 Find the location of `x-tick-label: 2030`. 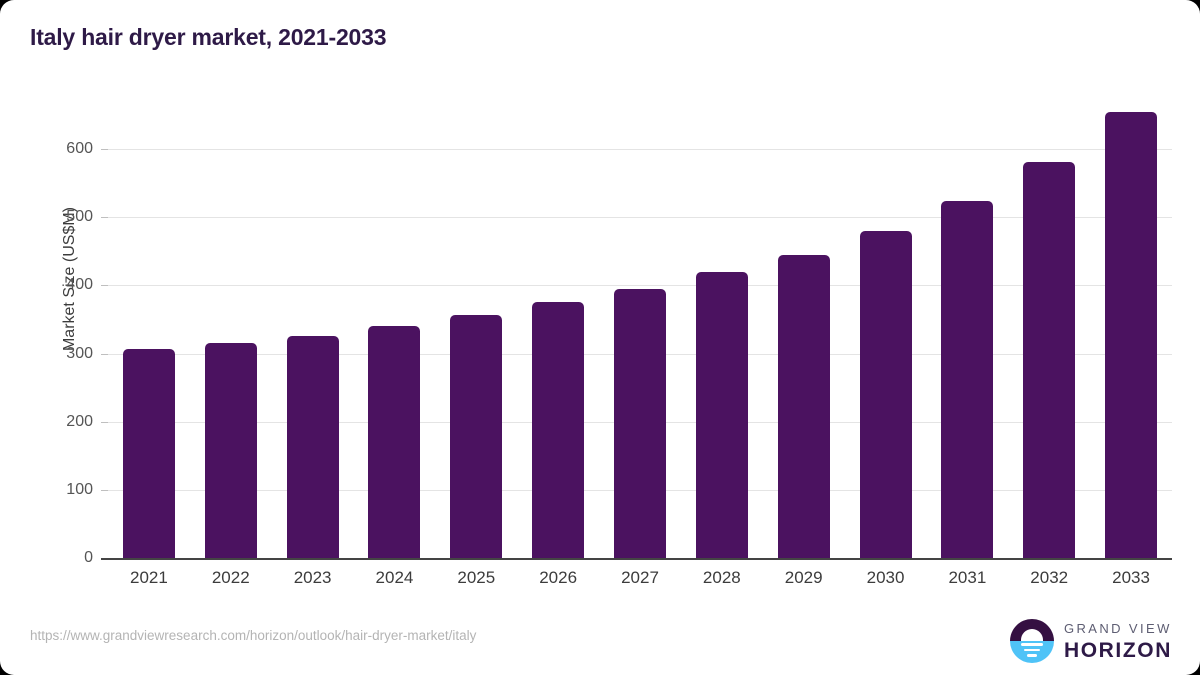

x-tick-label: 2030 is located at coordinates (885, 577).